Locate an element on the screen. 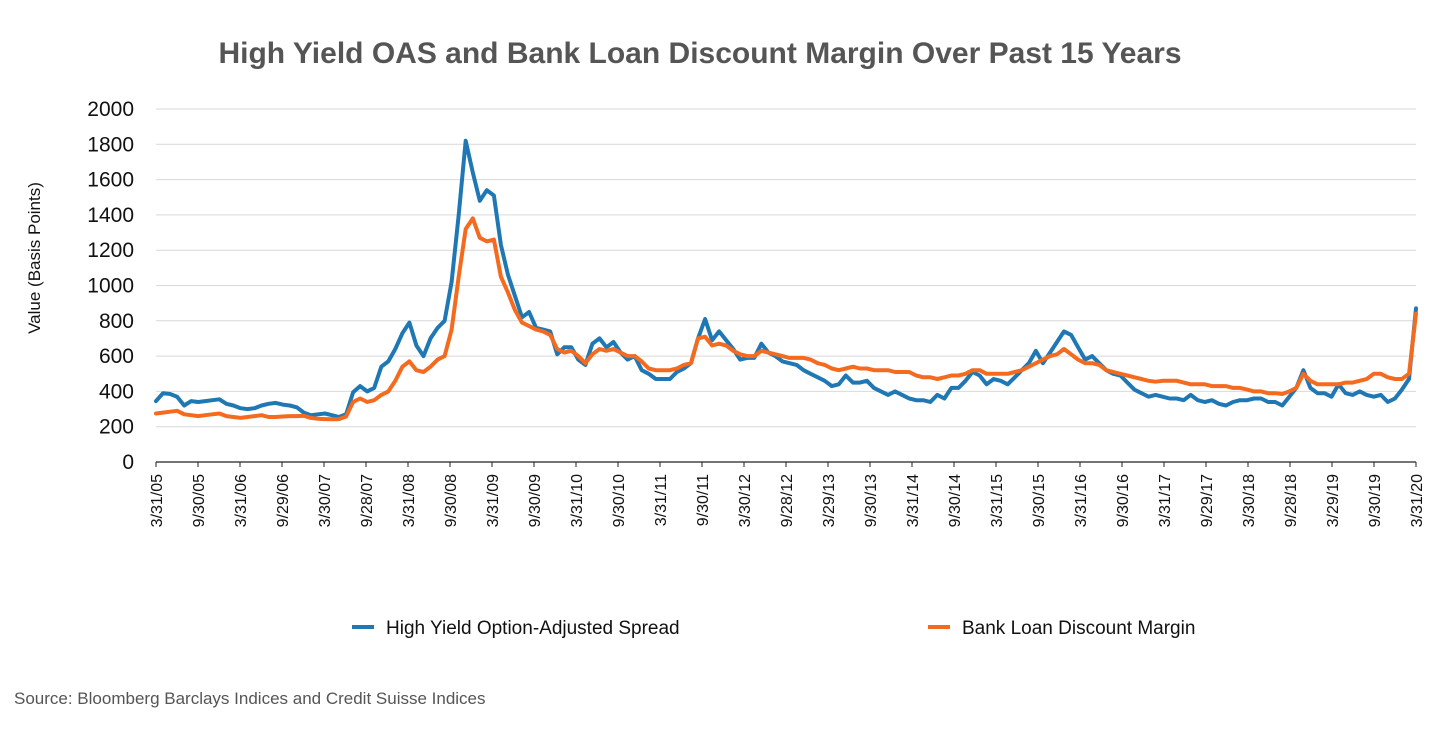 The height and width of the screenshot is (731, 1451). x-tick-label: 3/31/15 is located at coordinates (997, 500).